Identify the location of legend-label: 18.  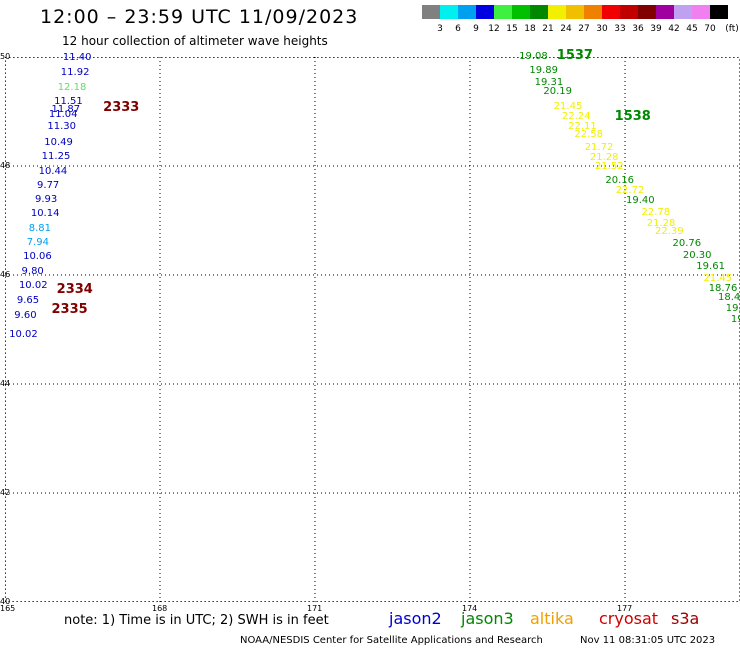
(530, 29).